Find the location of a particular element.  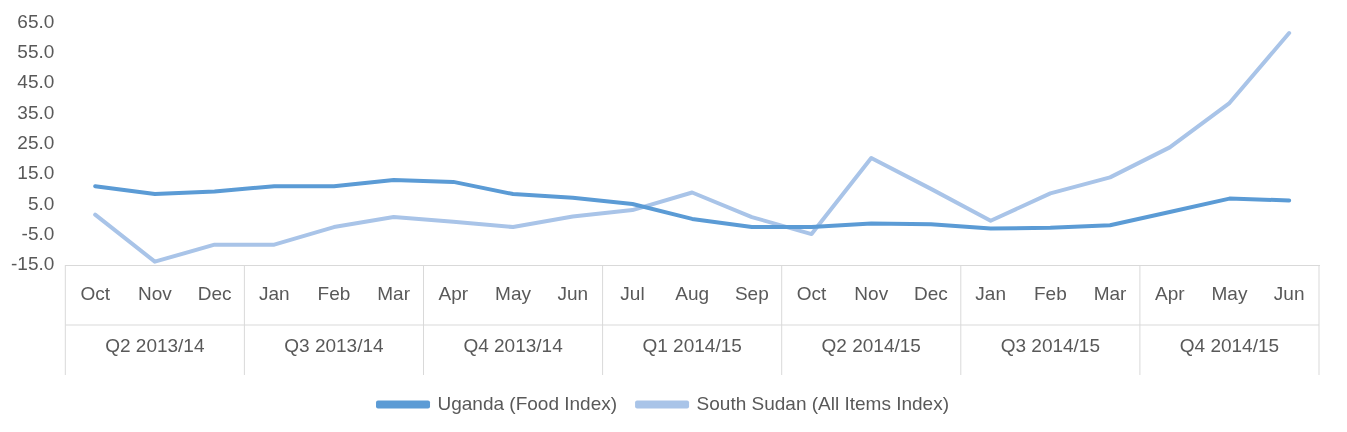

x-tick-label: Jul is located at coordinates (632, 293).